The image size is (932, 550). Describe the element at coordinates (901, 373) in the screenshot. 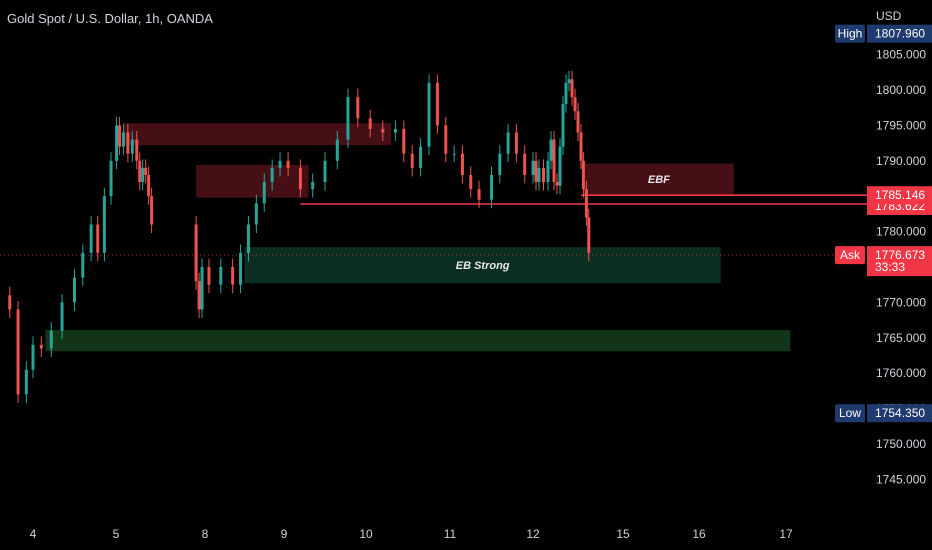

I see `y-tick-3: 1760.000` at that location.